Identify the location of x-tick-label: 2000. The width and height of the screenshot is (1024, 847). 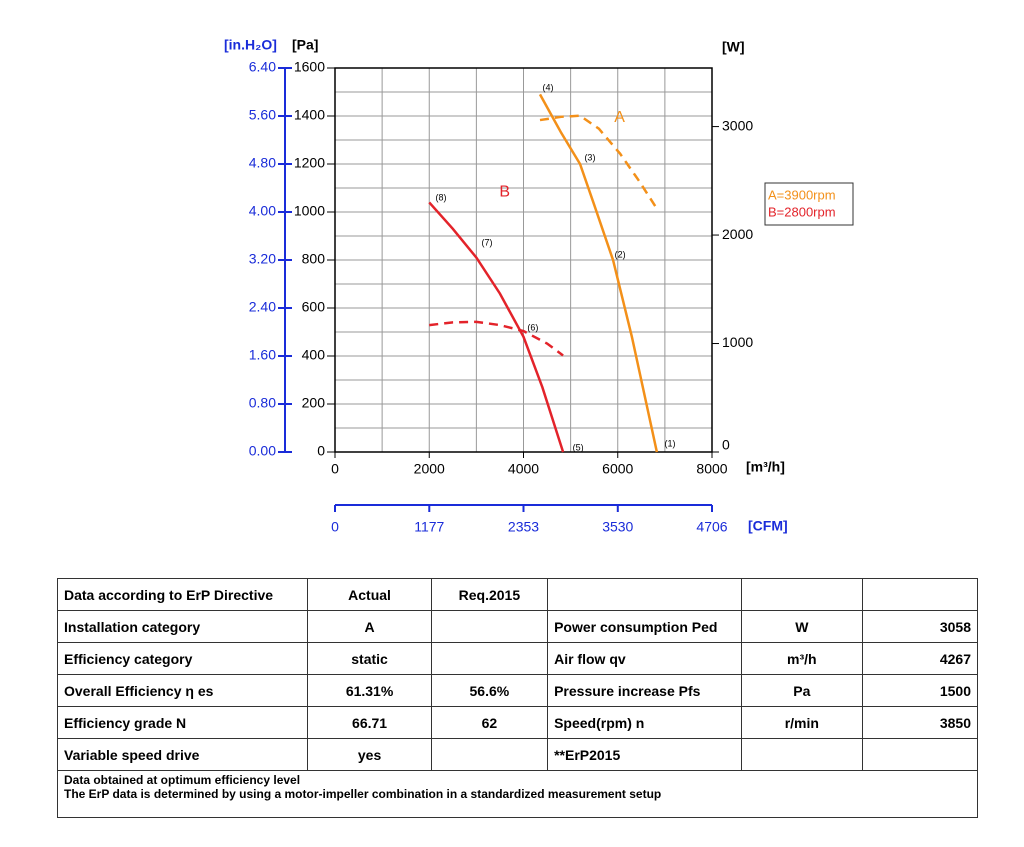
(429, 469).